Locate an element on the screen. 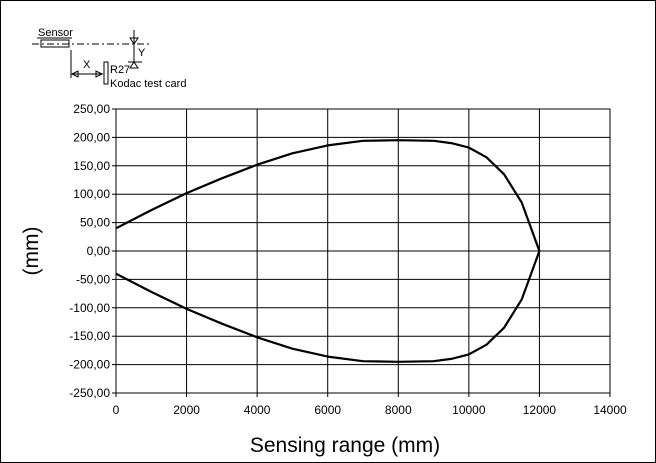 The image size is (656, 463). x-tick-label: 14000 is located at coordinates (610, 410).